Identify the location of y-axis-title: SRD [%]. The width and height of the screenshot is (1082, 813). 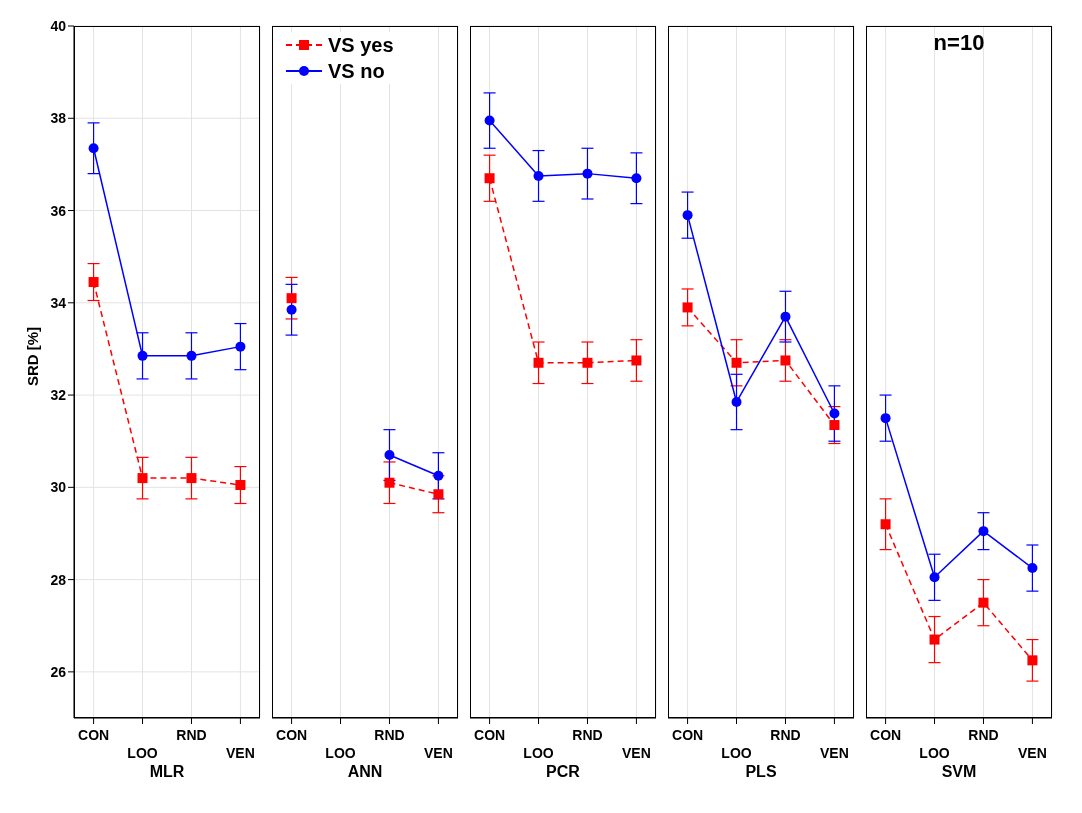
(32, 357).